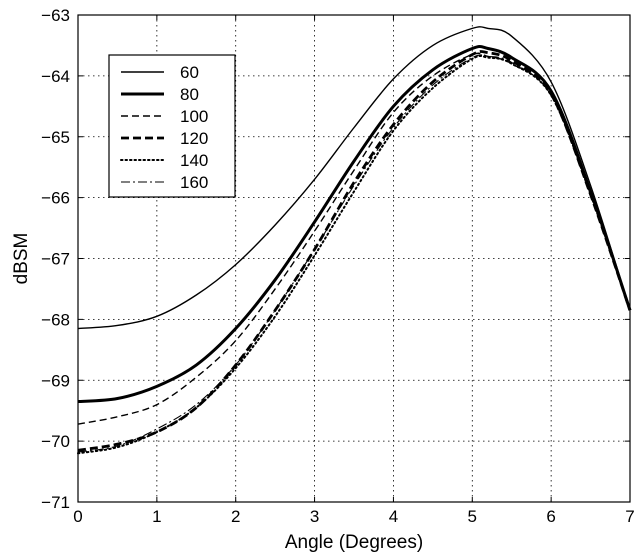  I want to click on y-tick-label: −70, so click(55, 441).